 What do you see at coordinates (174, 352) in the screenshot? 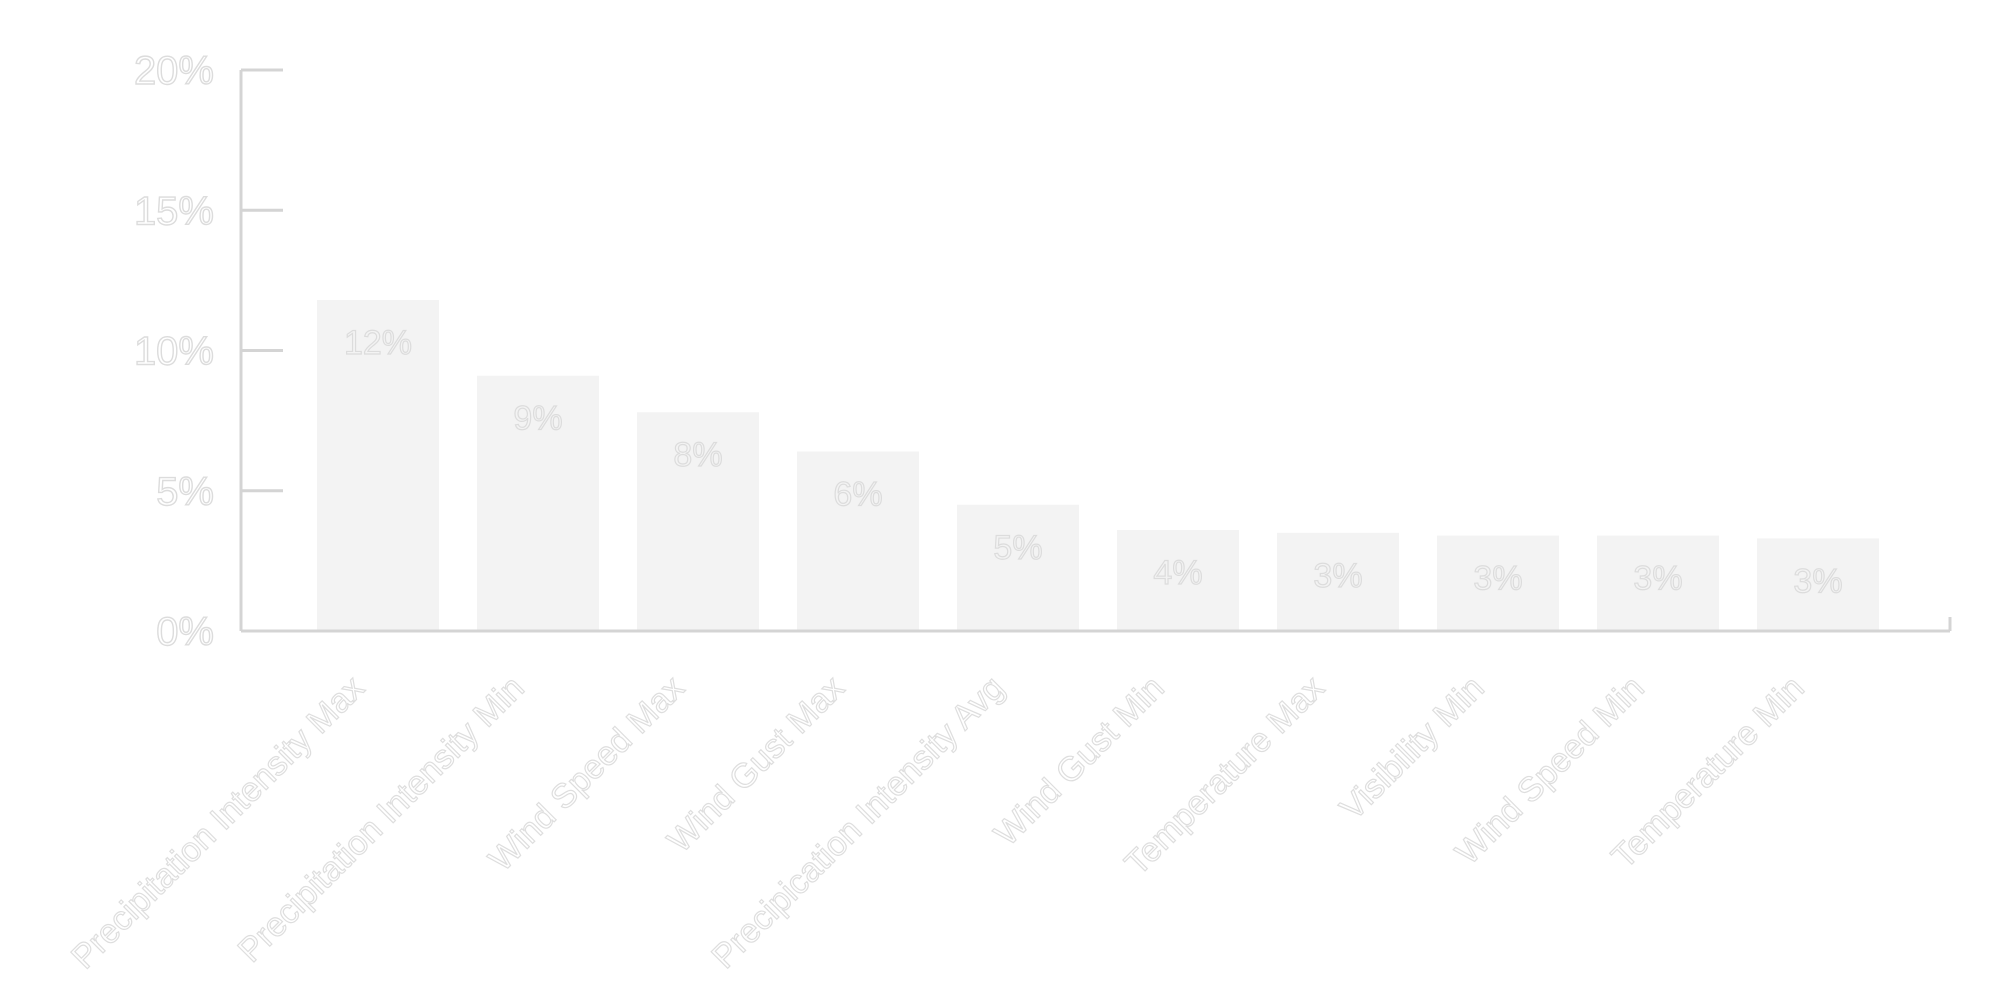
I see `y-tick-label: 10%` at bounding box center [174, 352].